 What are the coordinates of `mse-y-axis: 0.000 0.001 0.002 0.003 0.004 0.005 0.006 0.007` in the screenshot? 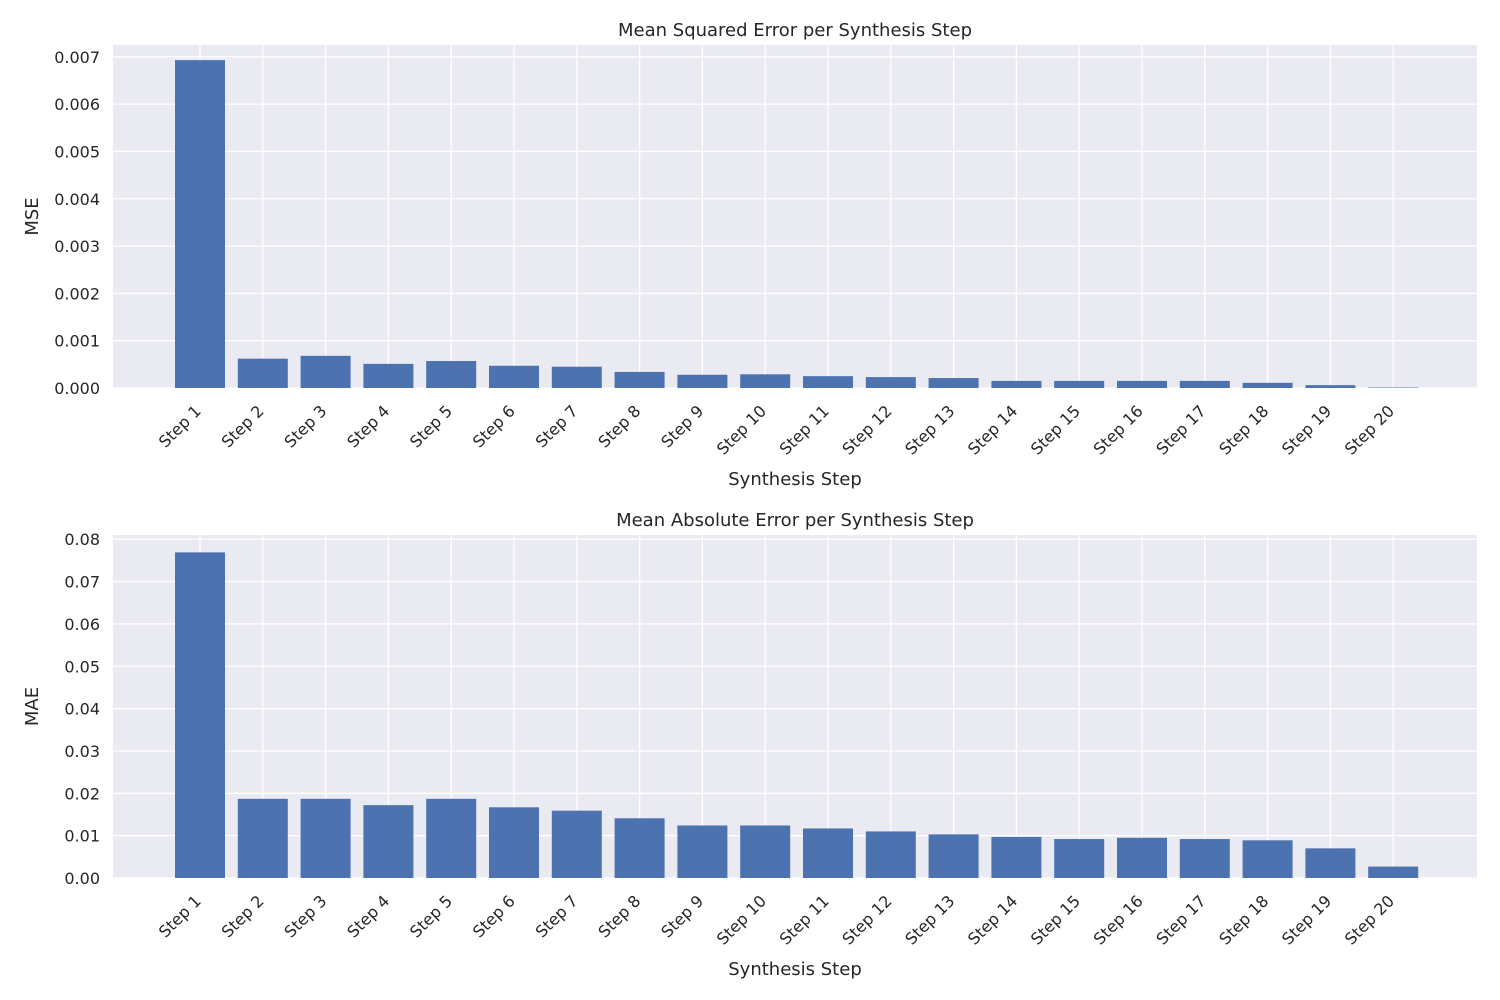 It's located at (77, 223).